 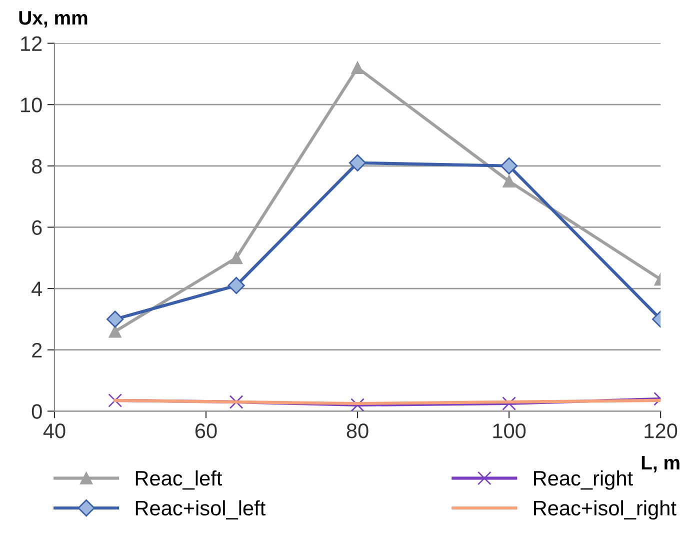 I want to click on y-tick-label: 4, so click(x=37, y=289).